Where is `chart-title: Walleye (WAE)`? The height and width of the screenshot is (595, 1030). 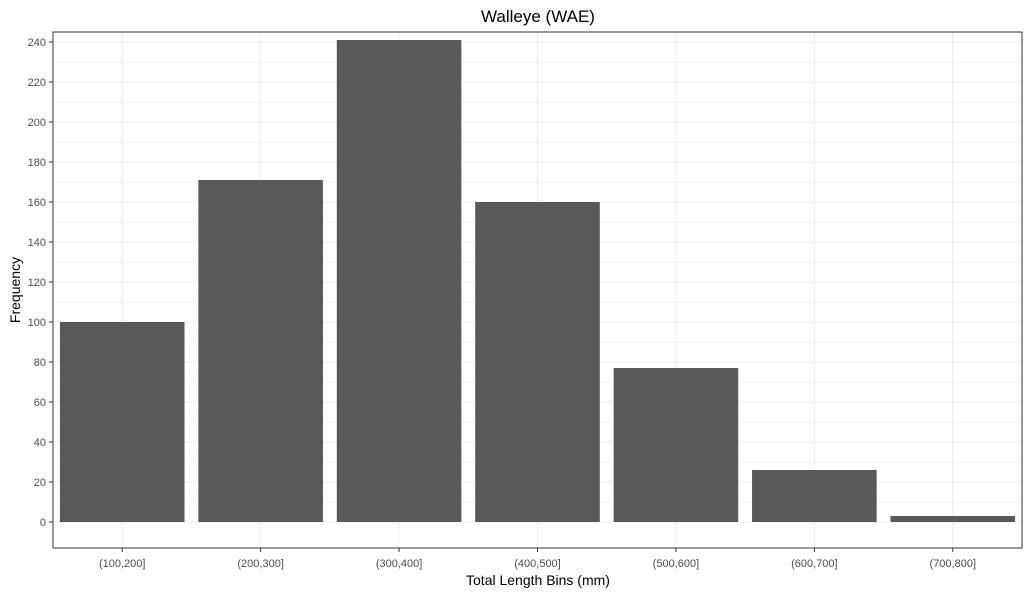 chart-title: Walleye (WAE) is located at coordinates (538, 16).